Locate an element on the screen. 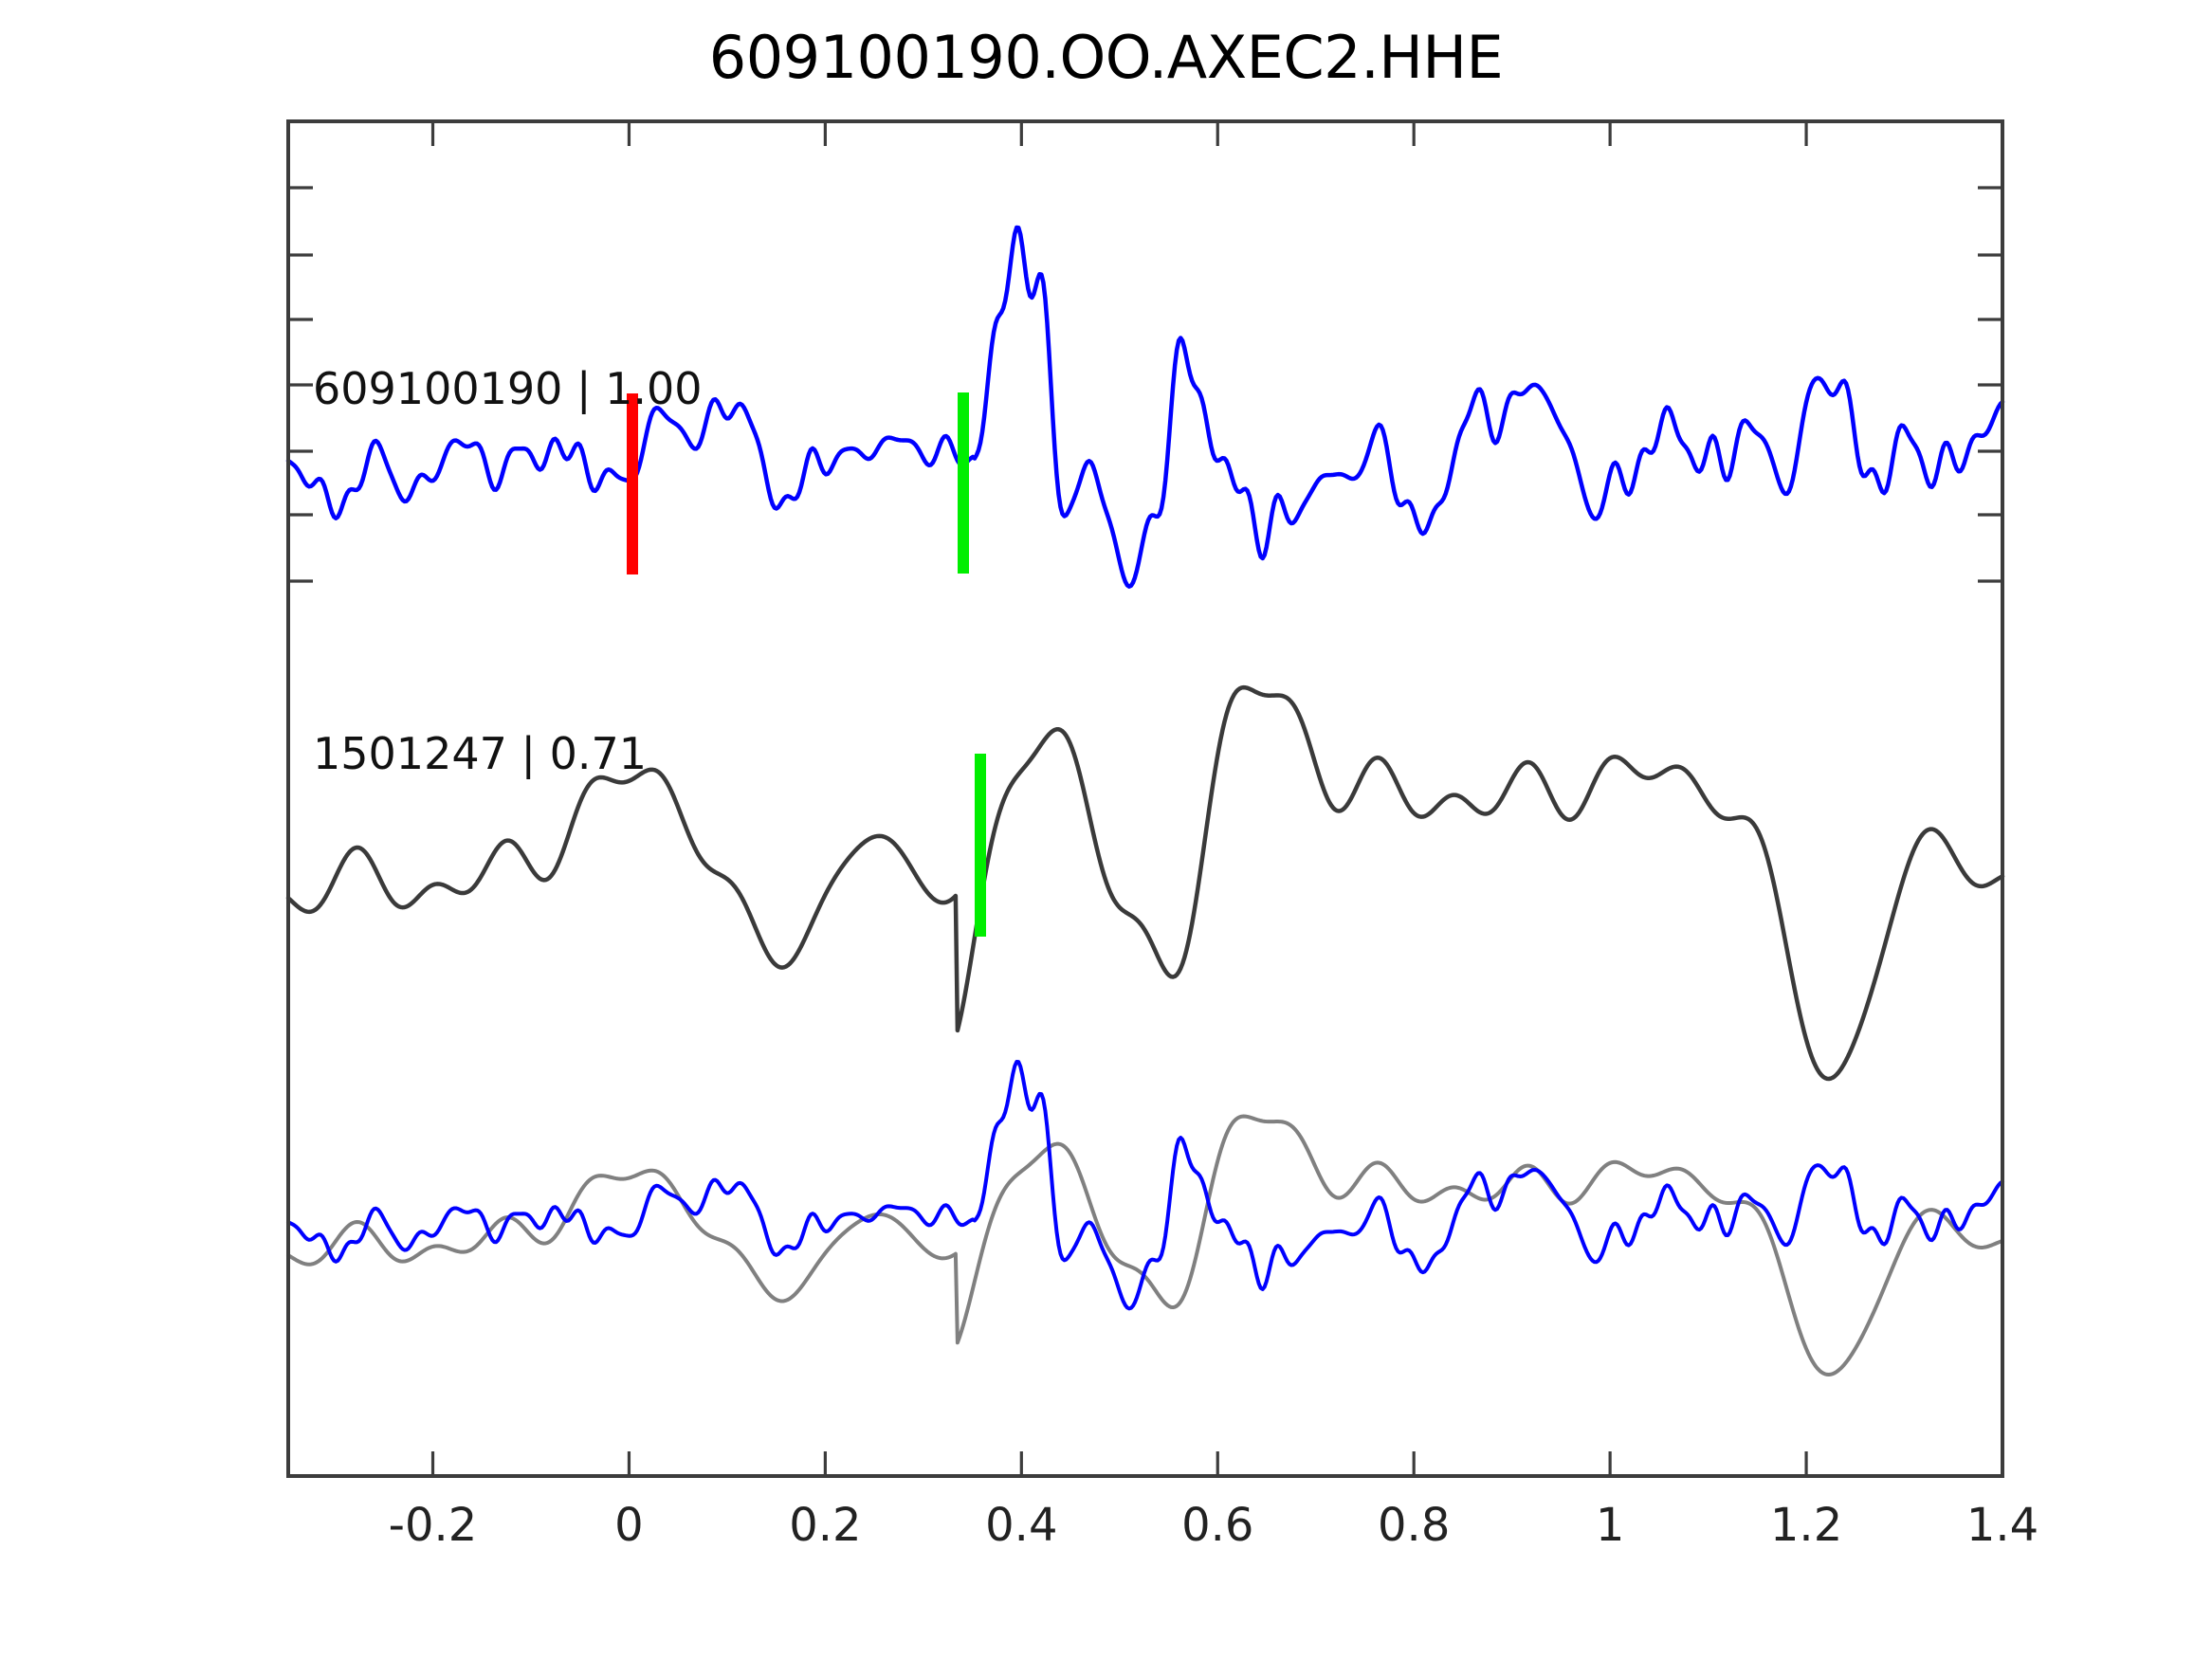 Image resolution: width=2212 pixels, height=1659 pixels. trace-label-1501247: 1501247 | 0.71 is located at coordinates (480, 753).